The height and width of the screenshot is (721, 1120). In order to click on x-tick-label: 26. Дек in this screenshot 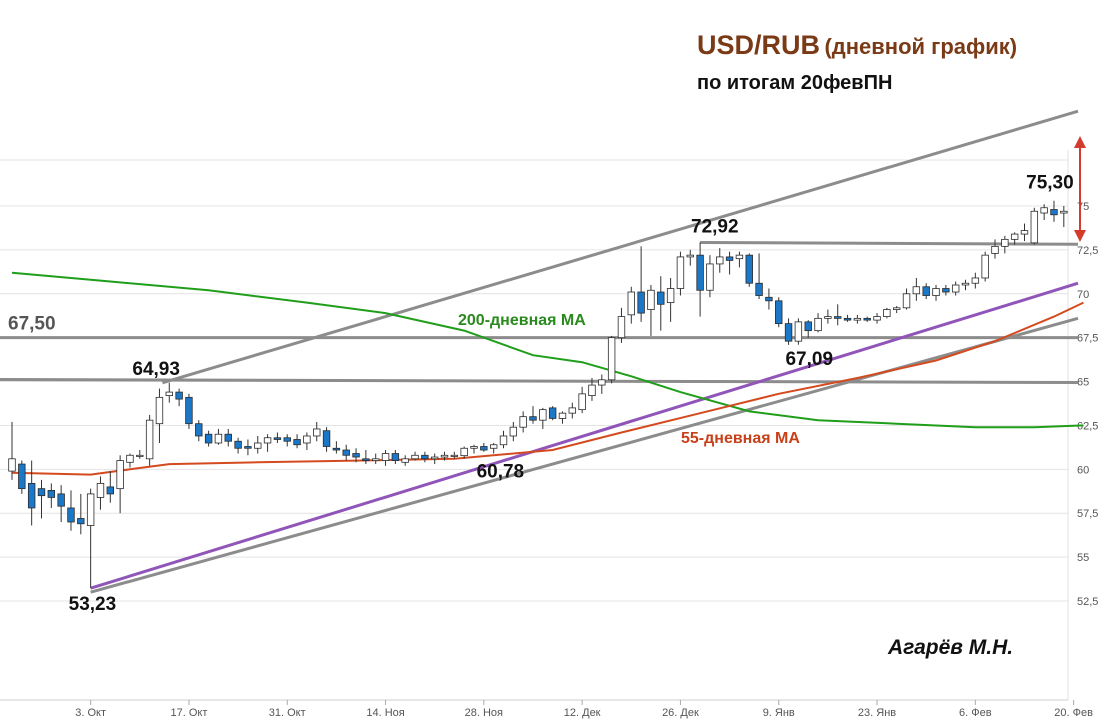, I will do `click(680, 713)`.